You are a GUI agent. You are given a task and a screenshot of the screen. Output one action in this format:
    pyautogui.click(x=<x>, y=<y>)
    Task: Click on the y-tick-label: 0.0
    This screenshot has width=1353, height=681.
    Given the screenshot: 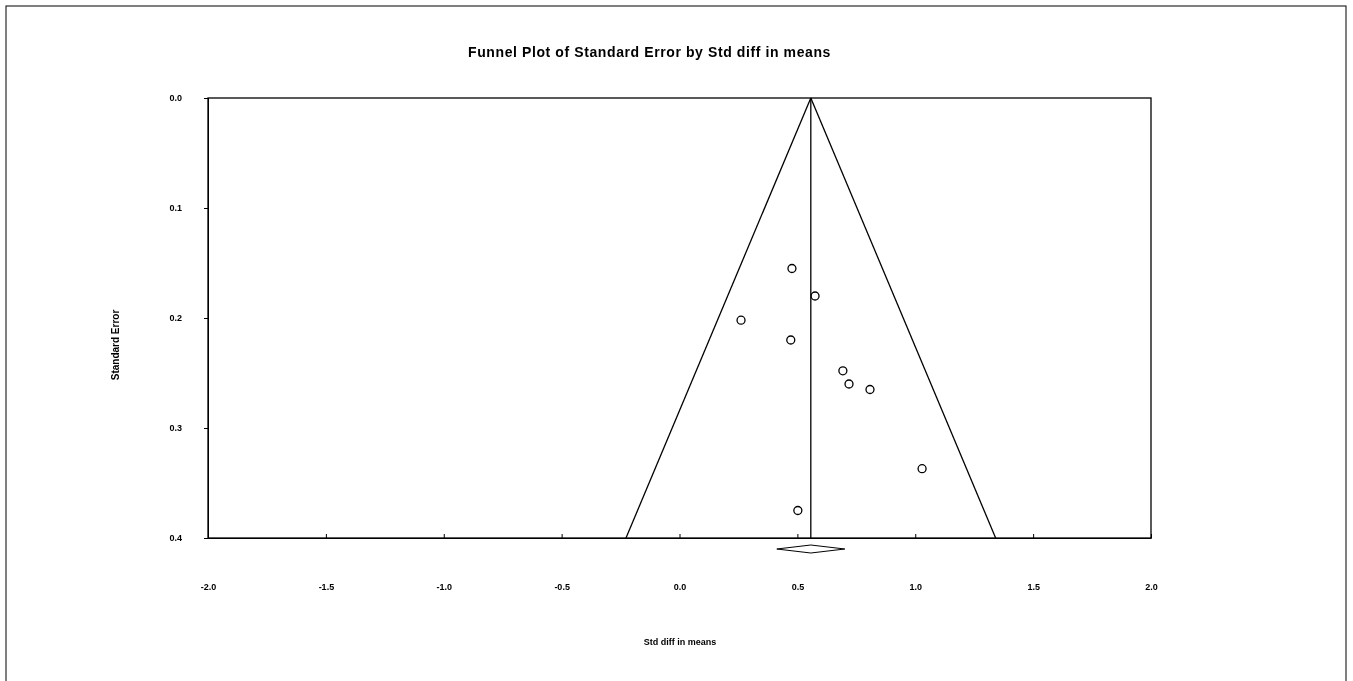 What is the action you would take?
    pyautogui.click(x=175, y=98)
    